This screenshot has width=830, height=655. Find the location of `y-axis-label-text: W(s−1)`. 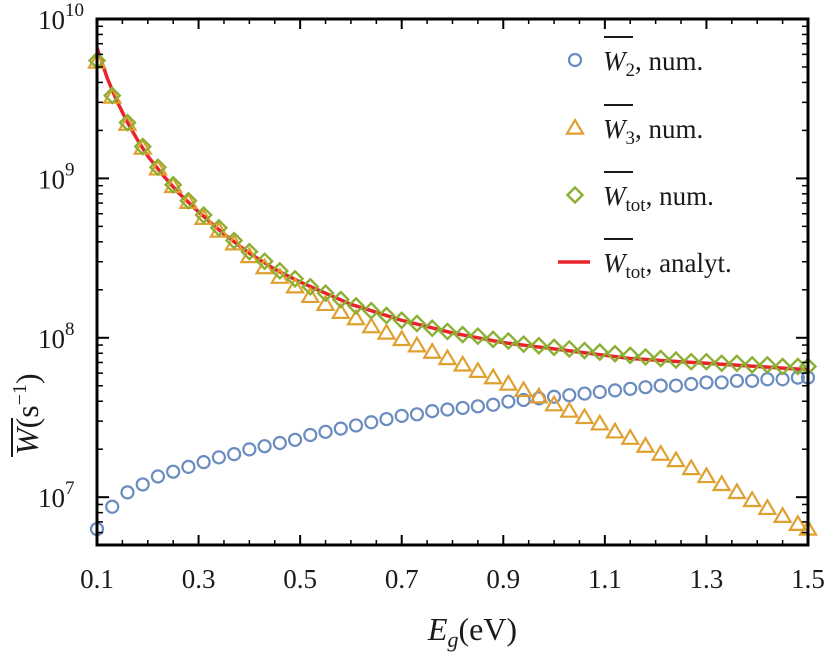

y-axis-label-text: W(s−1) is located at coordinates (27, 414).